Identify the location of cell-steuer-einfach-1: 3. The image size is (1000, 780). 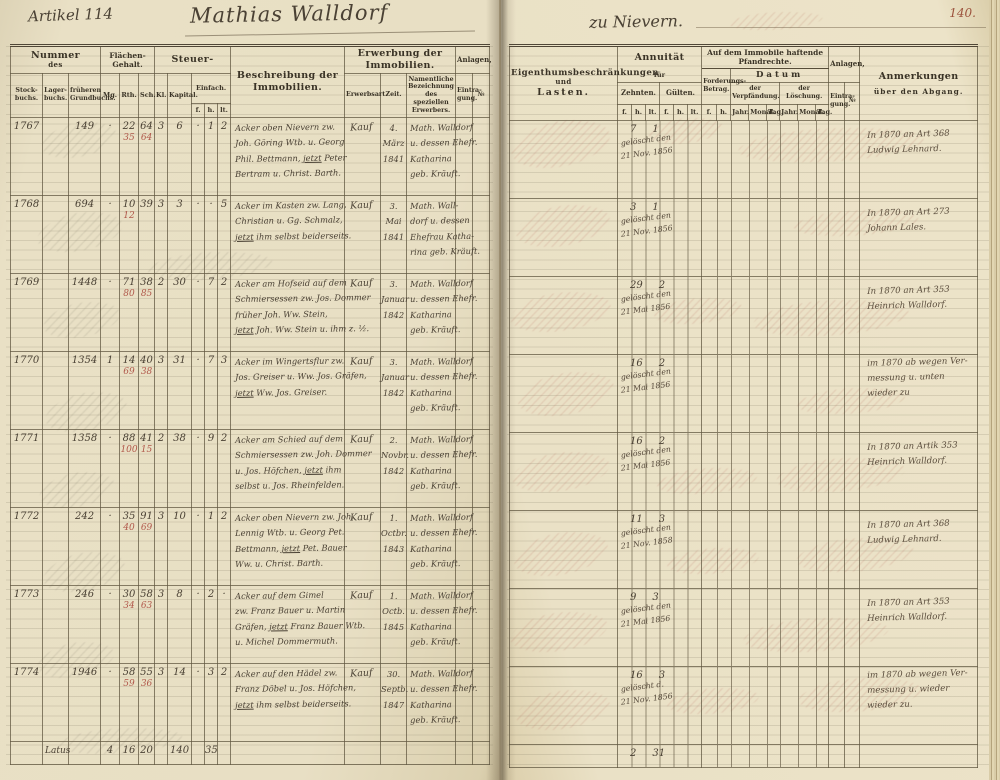
(211, 702).